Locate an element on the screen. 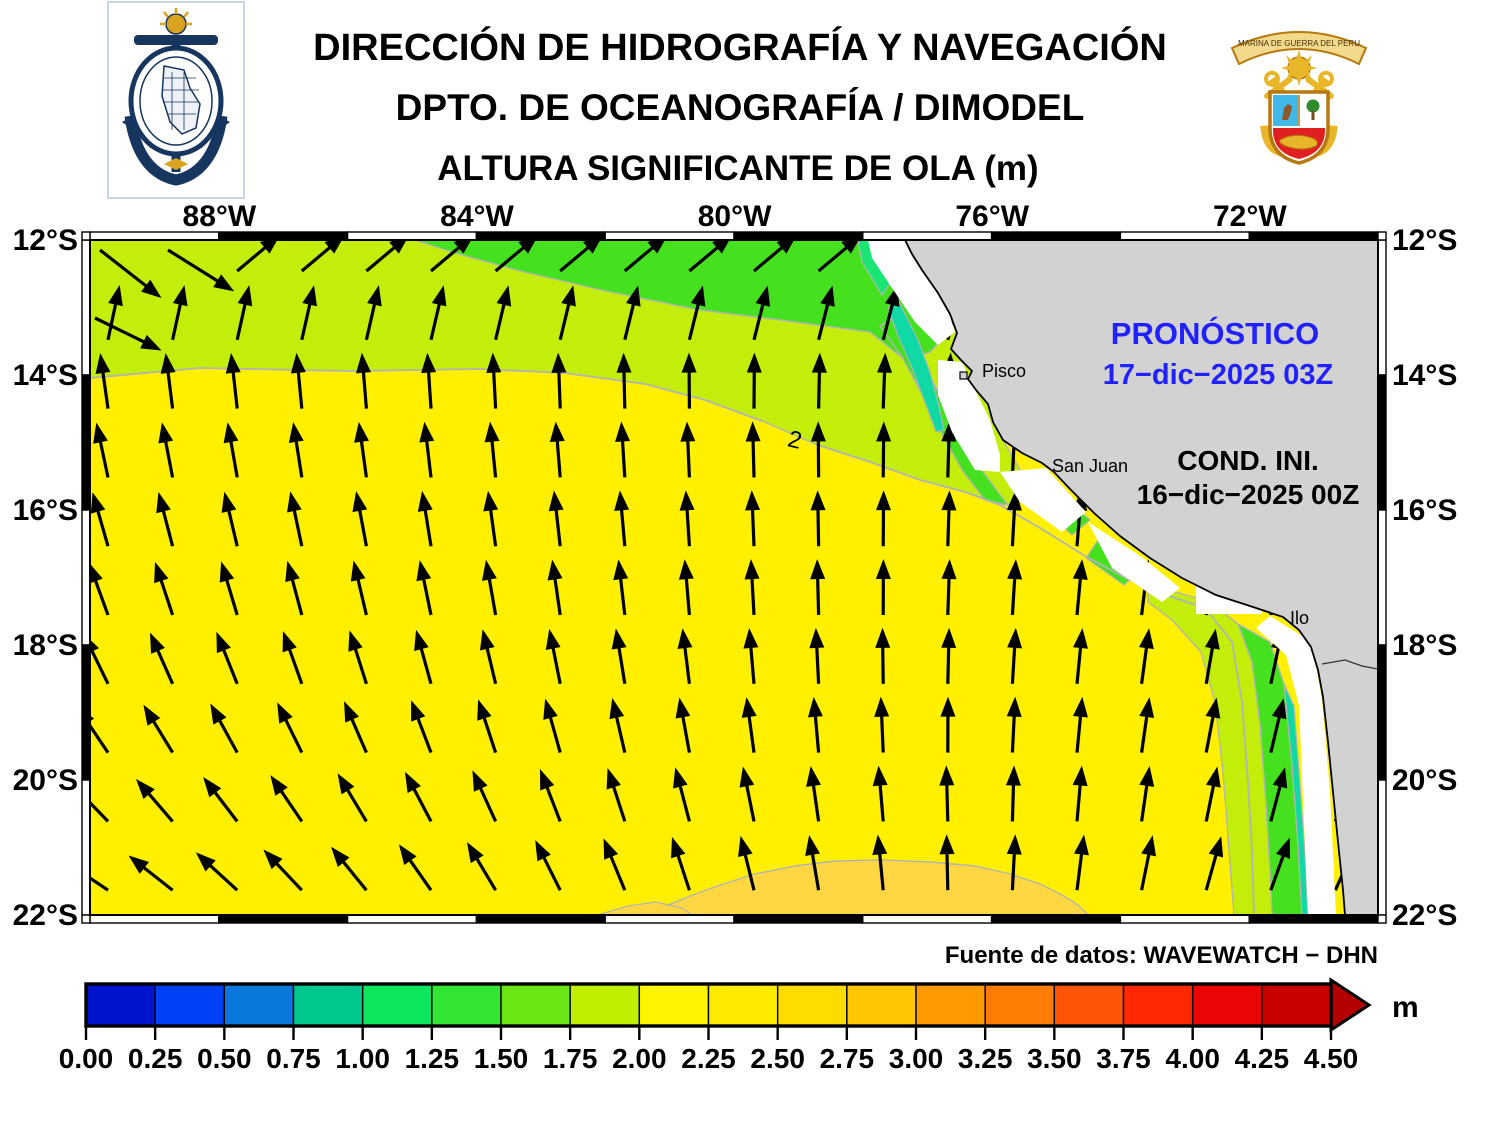  colorbar-tick-label: 4.50 is located at coordinates (1331, 1058).